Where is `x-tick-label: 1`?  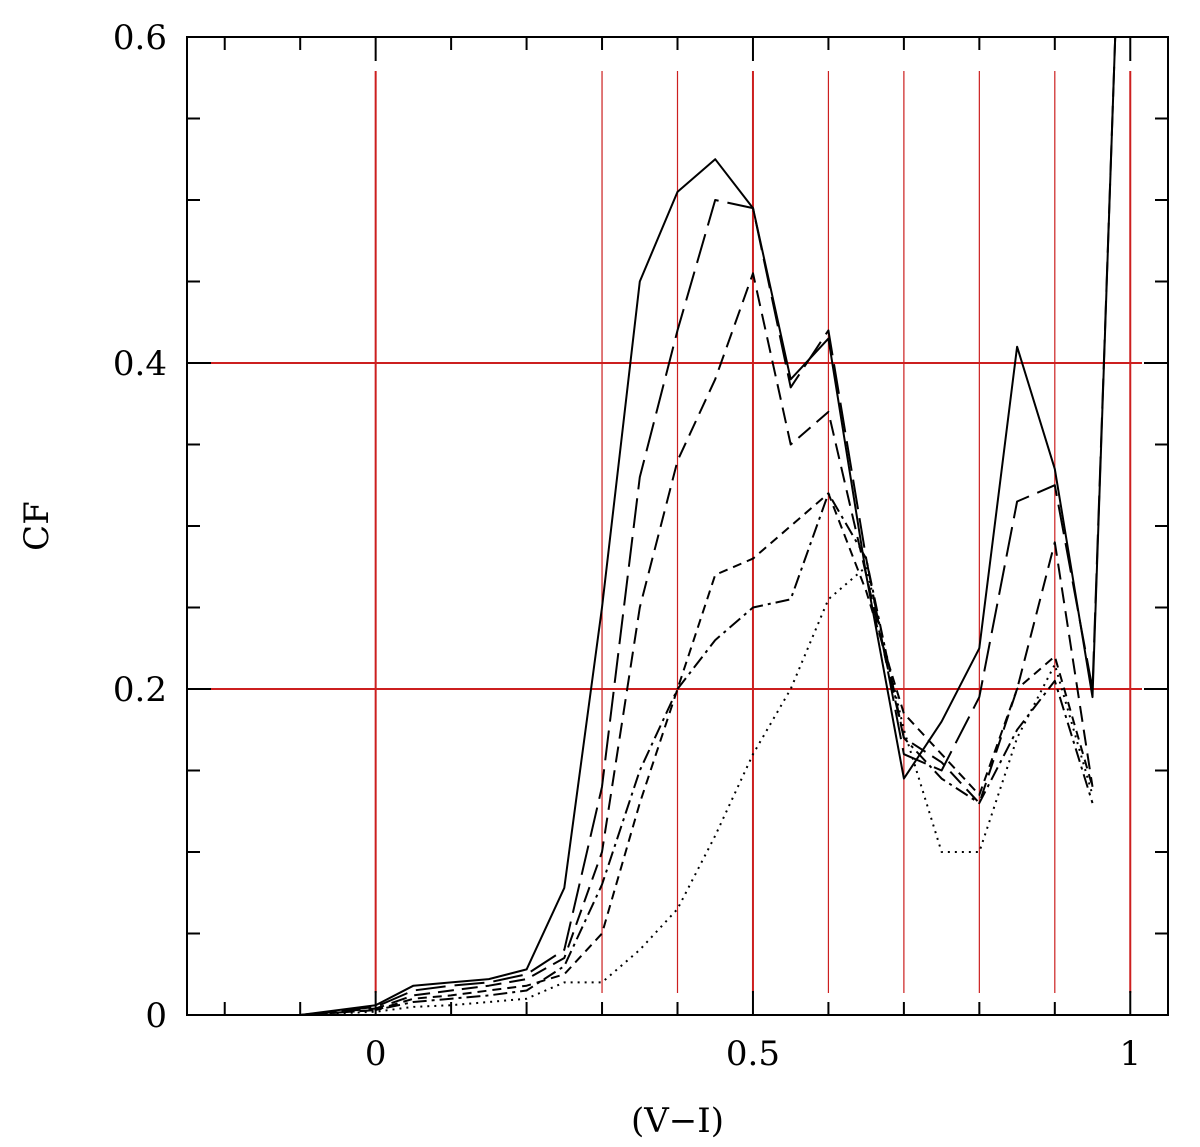 x-tick-label: 1 is located at coordinates (1130, 1054).